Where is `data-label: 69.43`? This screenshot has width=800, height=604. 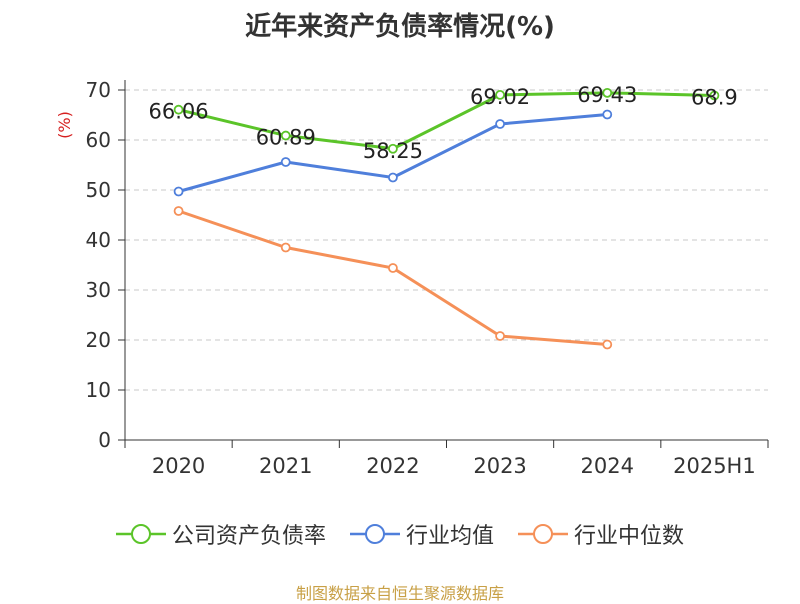
data-label: 69.43 is located at coordinates (607, 95).